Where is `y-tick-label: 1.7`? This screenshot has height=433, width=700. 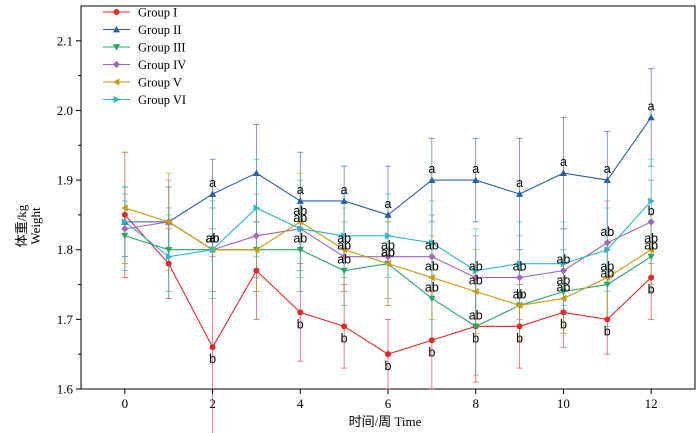 y-tick-label: 1.7 is located at coordinates (65, 319).